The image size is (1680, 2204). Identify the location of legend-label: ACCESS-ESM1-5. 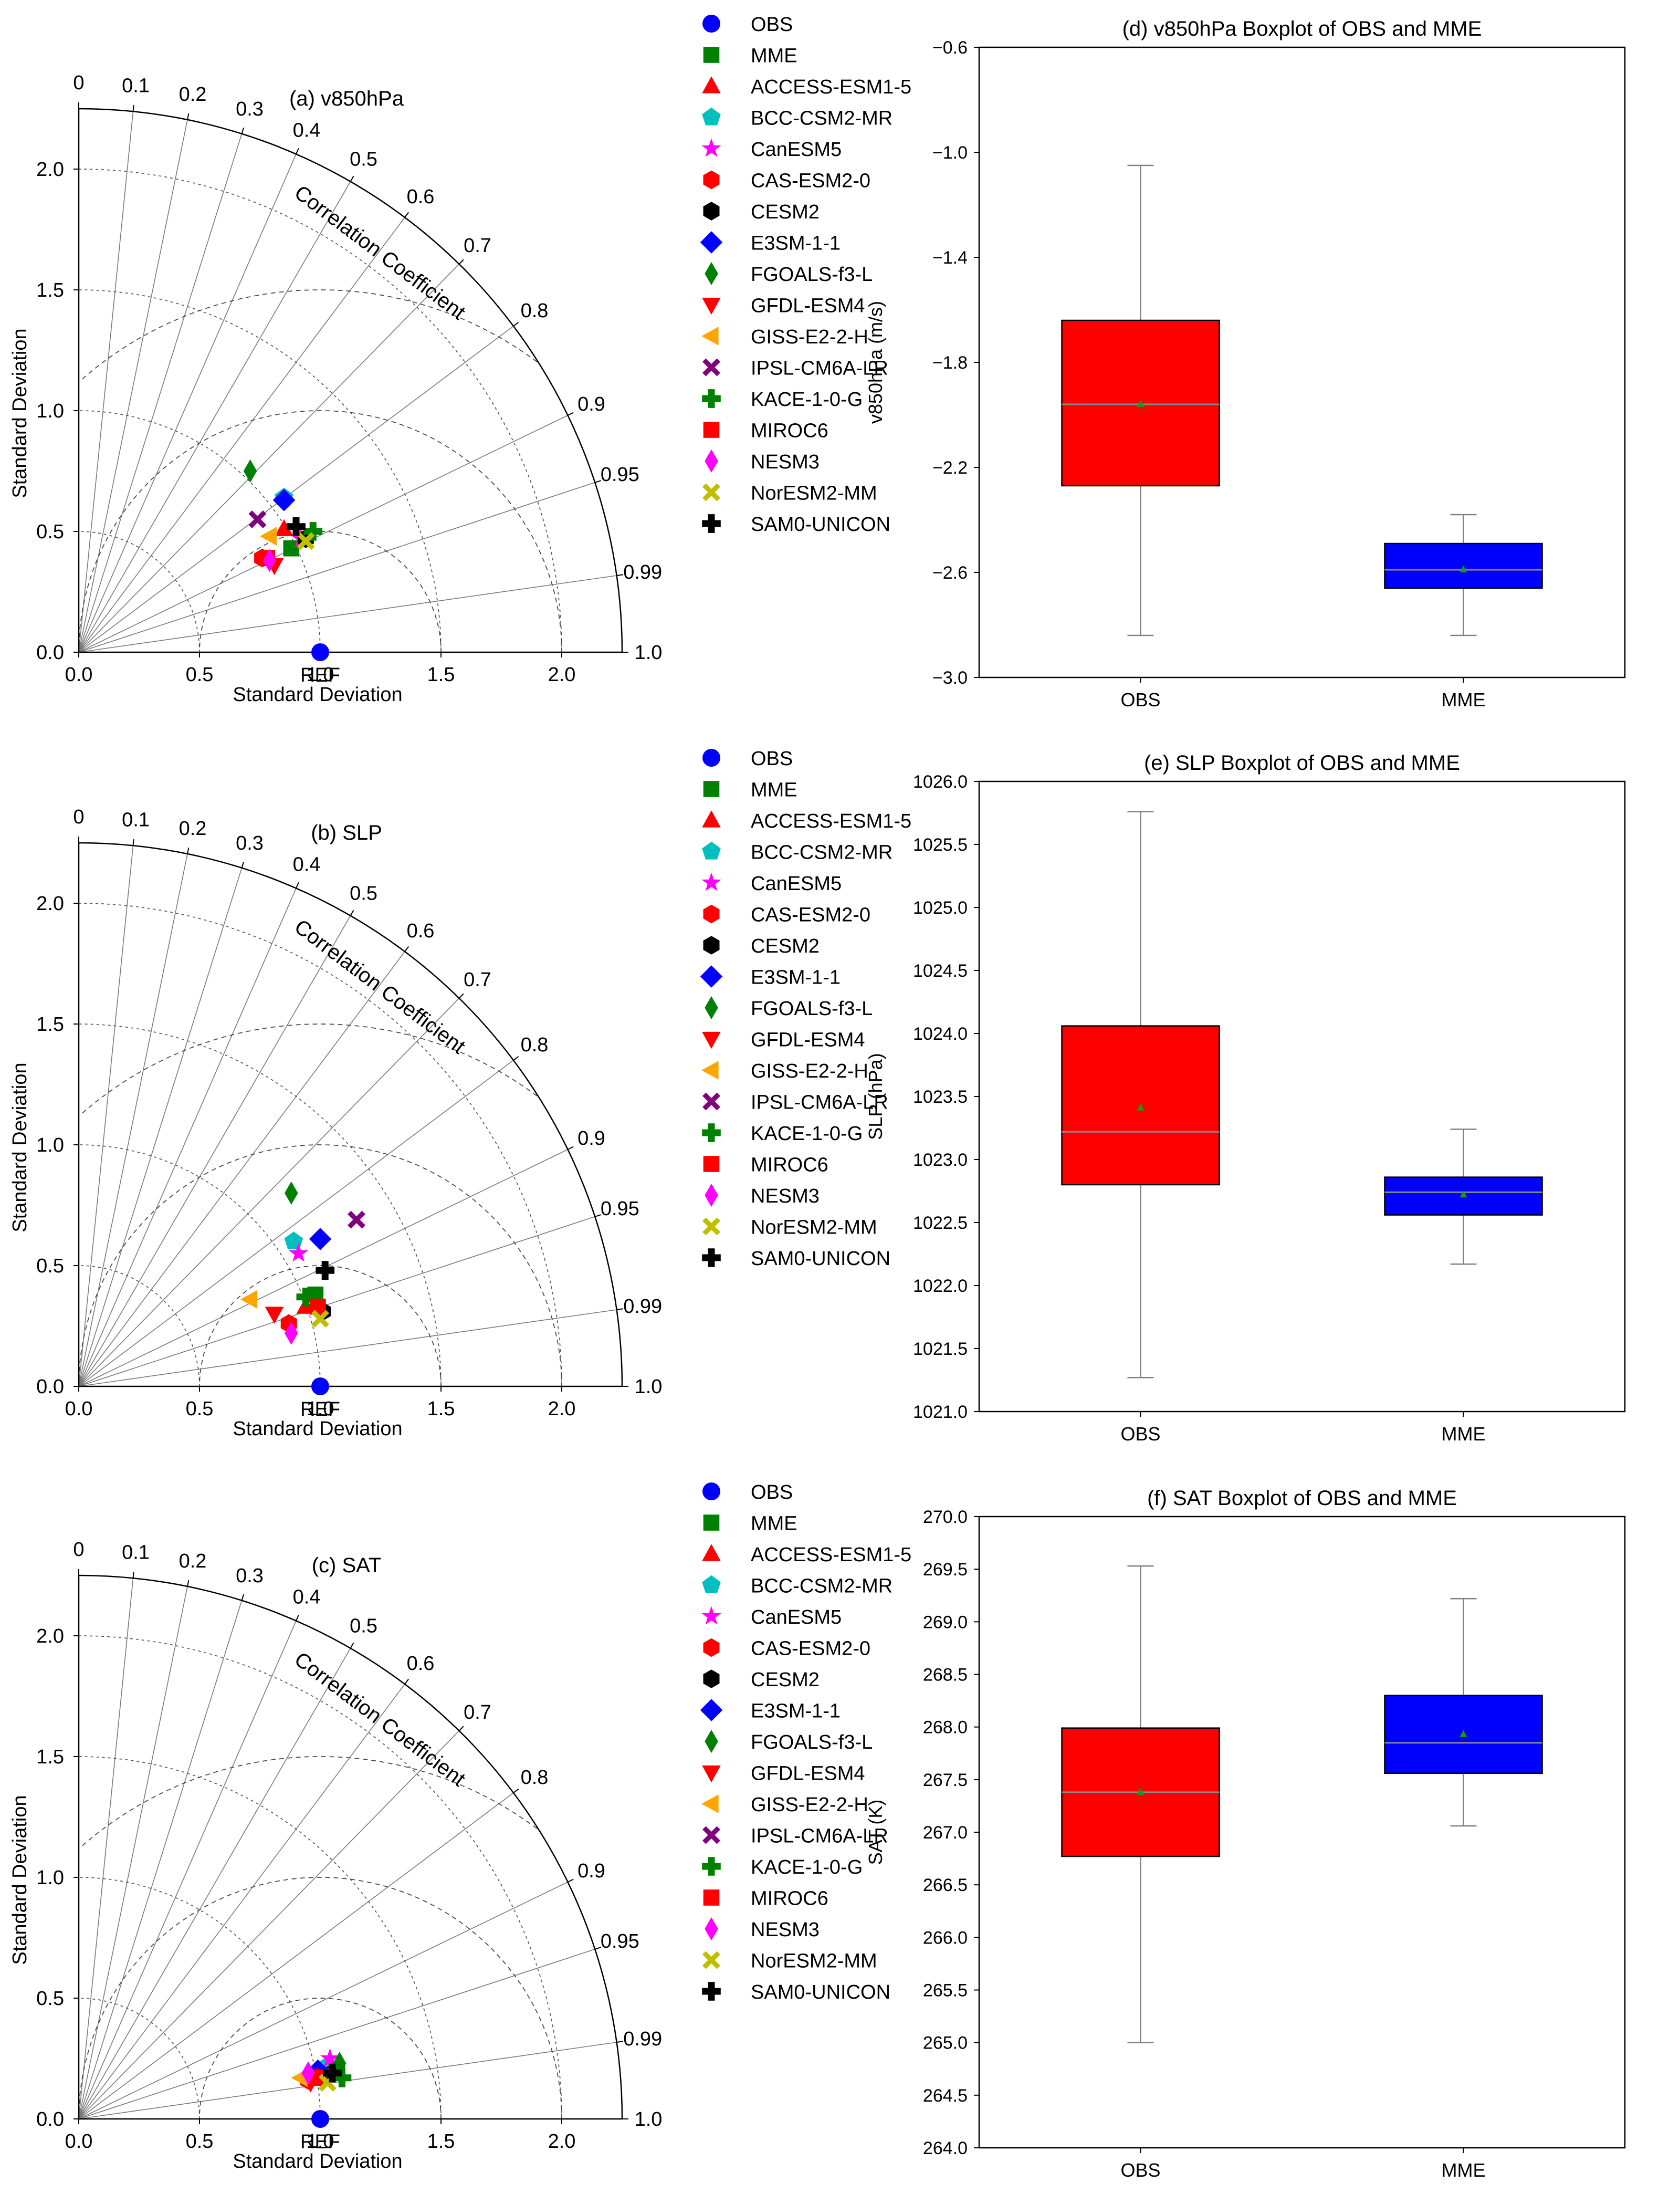
(831, 1555).